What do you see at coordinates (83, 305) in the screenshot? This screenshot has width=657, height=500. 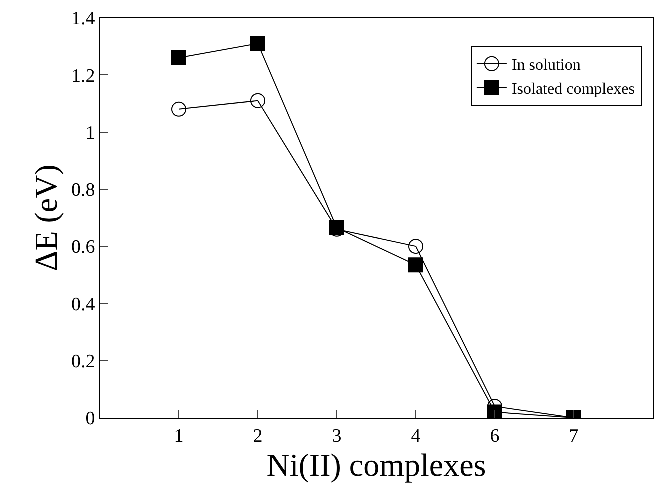 I see `y-tick-label: 0.4` at bounding box center [83, 305].